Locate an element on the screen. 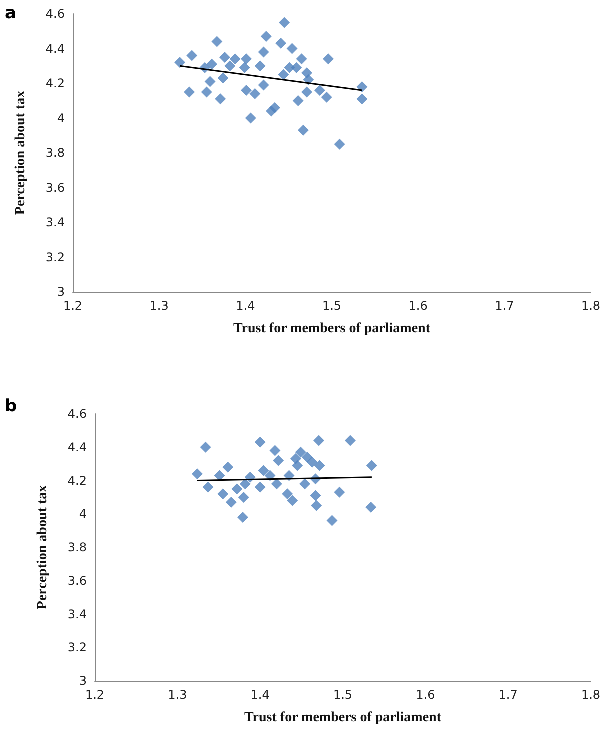  y-tick-label: 3.2 is located at coordinates (77, 647).